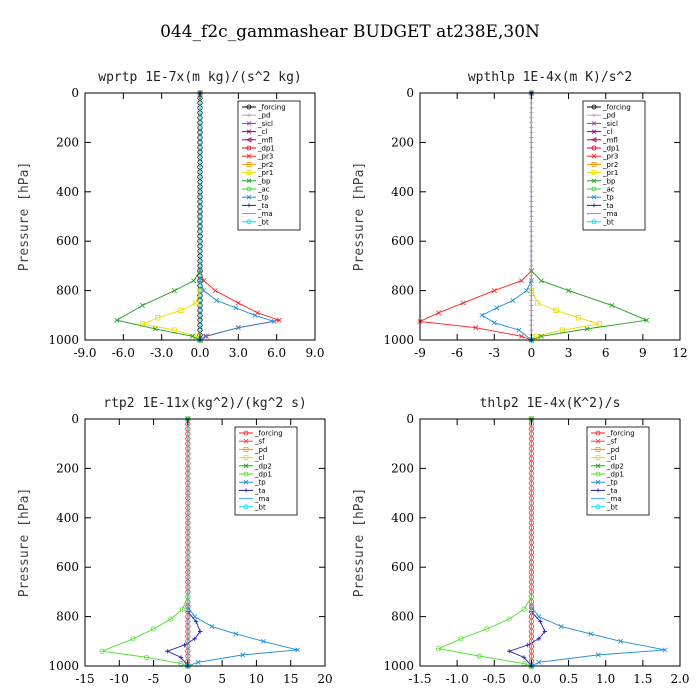  Describe the element at coordinates (144, 631) in the screenshot. I see `series-line-dp1` at that location.